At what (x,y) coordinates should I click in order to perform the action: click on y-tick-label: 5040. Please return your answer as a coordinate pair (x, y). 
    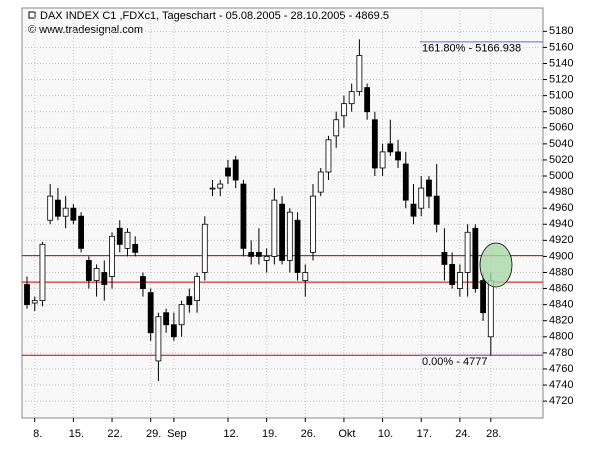
    Looking at the image, I should click on (561, 144).